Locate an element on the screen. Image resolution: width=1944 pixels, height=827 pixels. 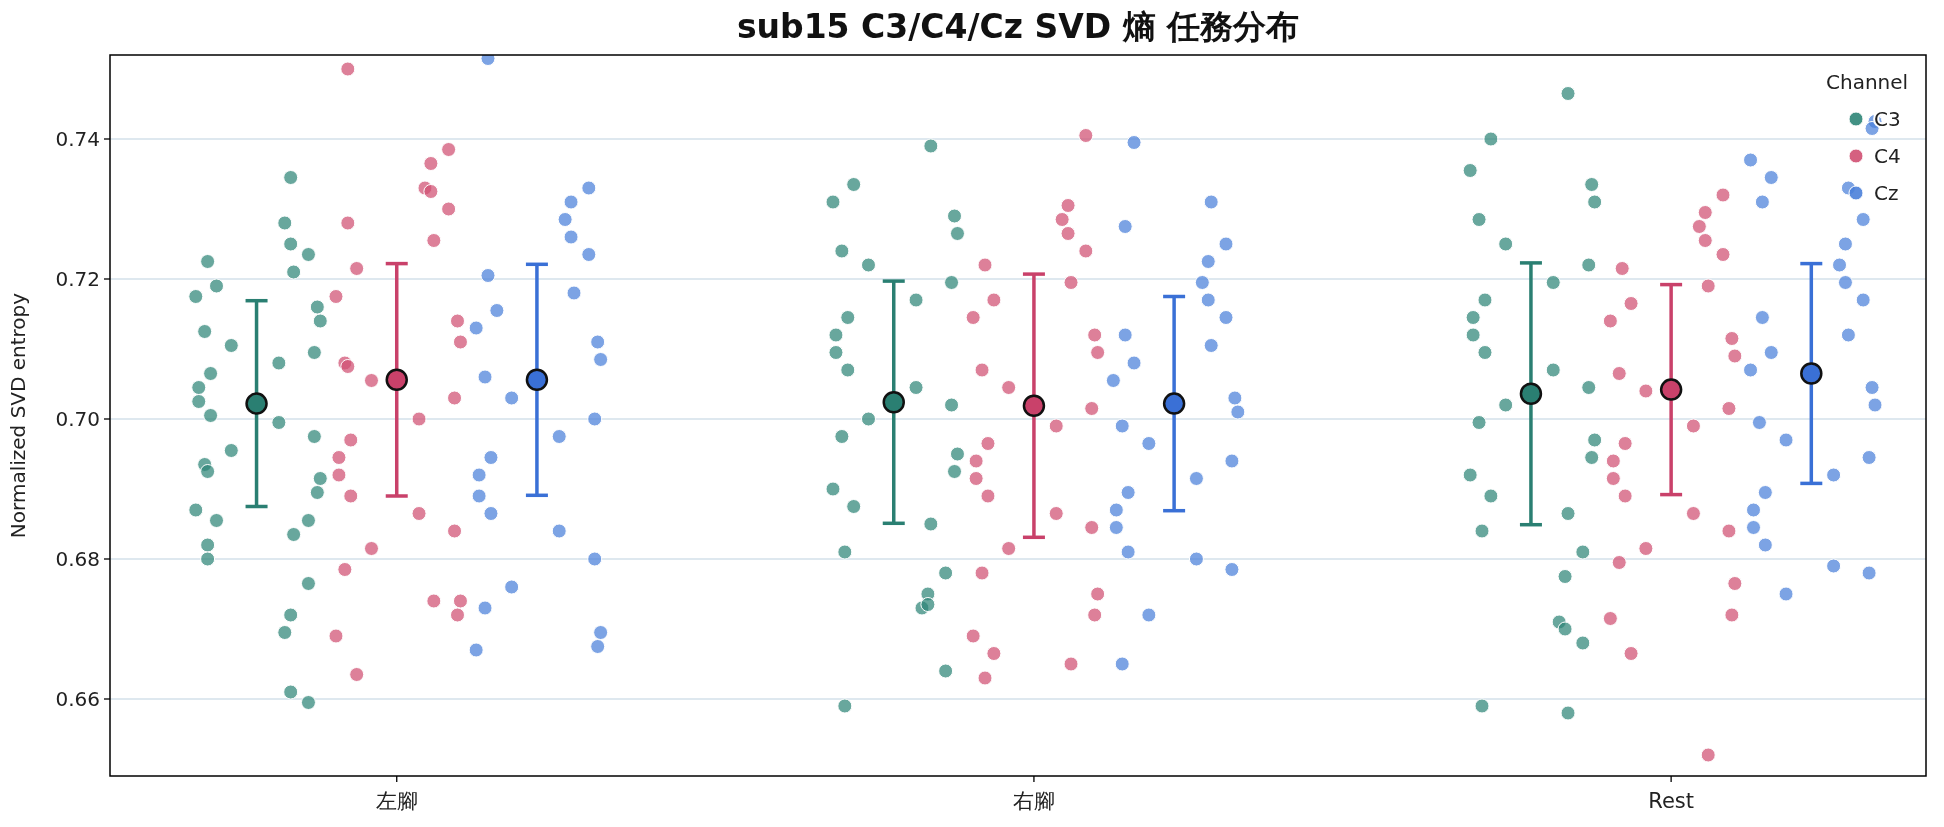
y-tick-label: 0.66 is located at coordinates (77, 699).